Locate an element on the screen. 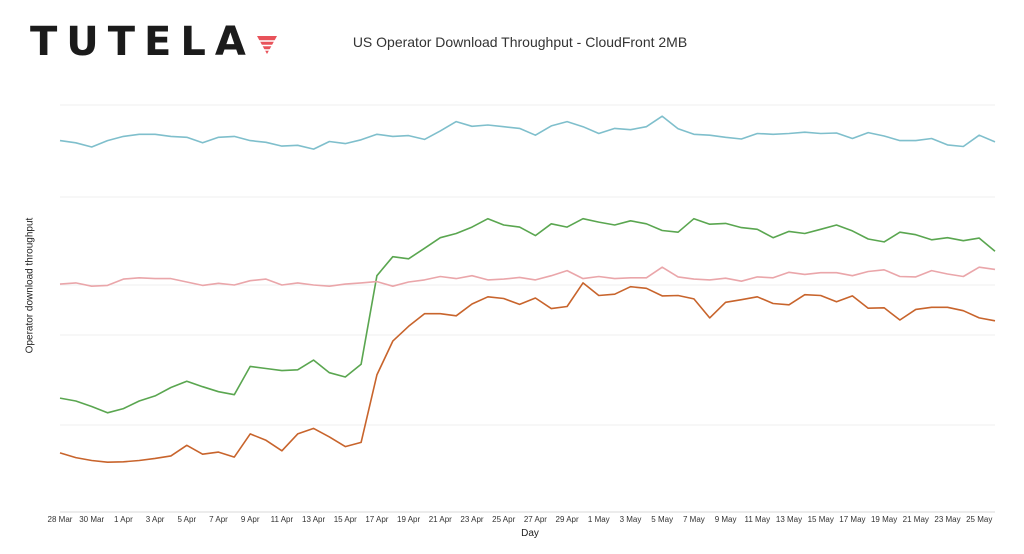 The image size is (1024, 554). x-tick-label: 3 May is located at coordinates (631, 519).